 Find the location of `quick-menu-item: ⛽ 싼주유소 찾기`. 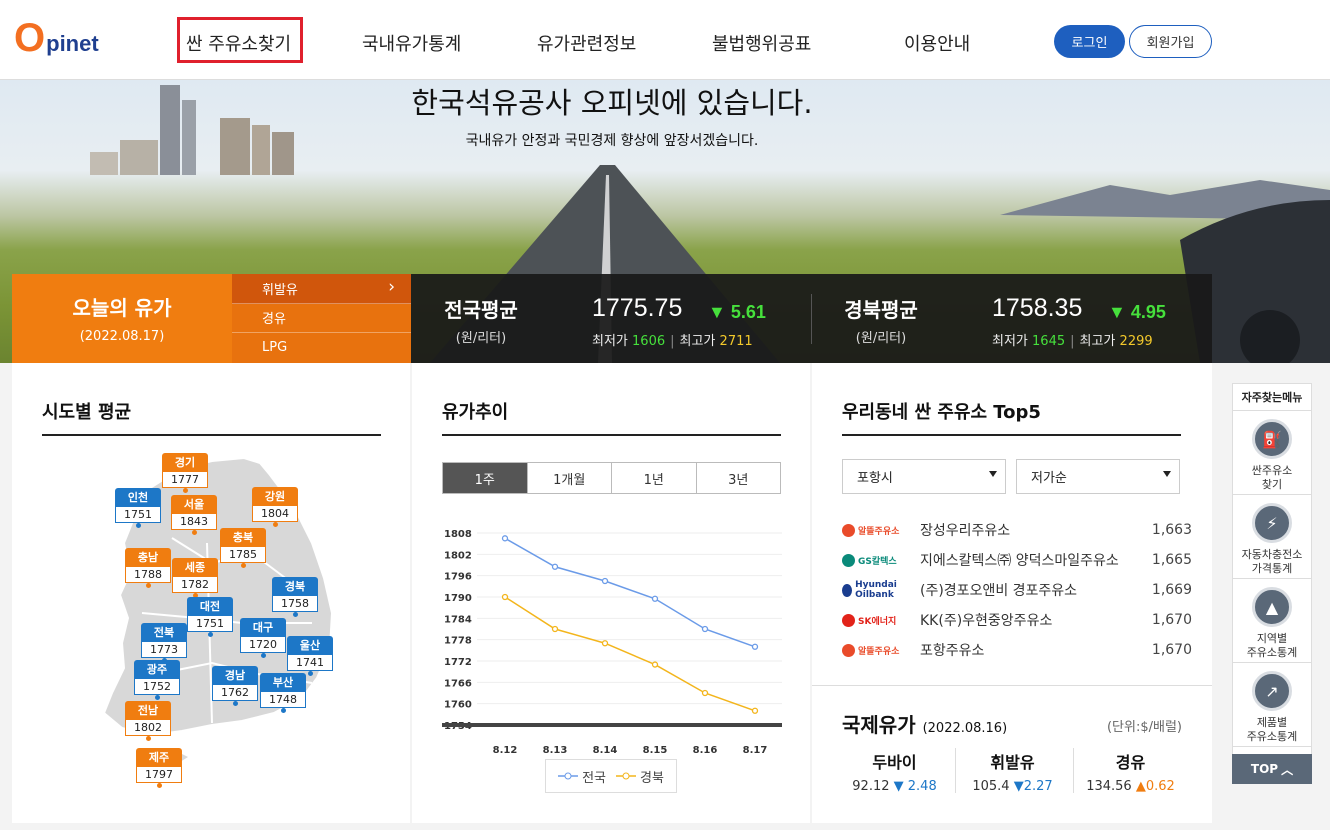

quick-menu-item: ⛽ 싼주유소 찾기 is located at coordinates (1272, 453).